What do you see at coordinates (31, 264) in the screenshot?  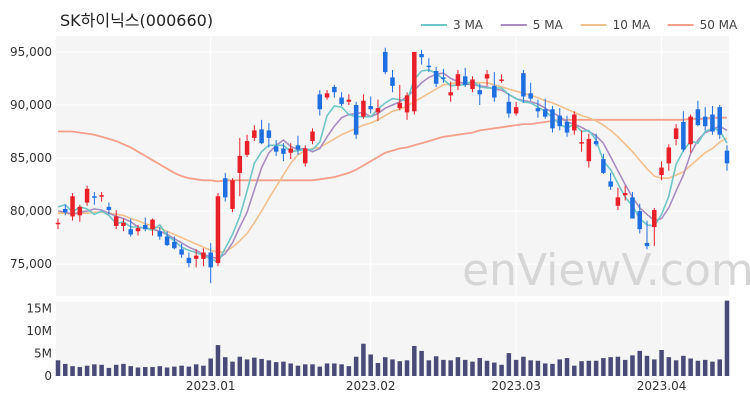 I see `price-tick-label: 75,000` at bounding box center [31, 264].